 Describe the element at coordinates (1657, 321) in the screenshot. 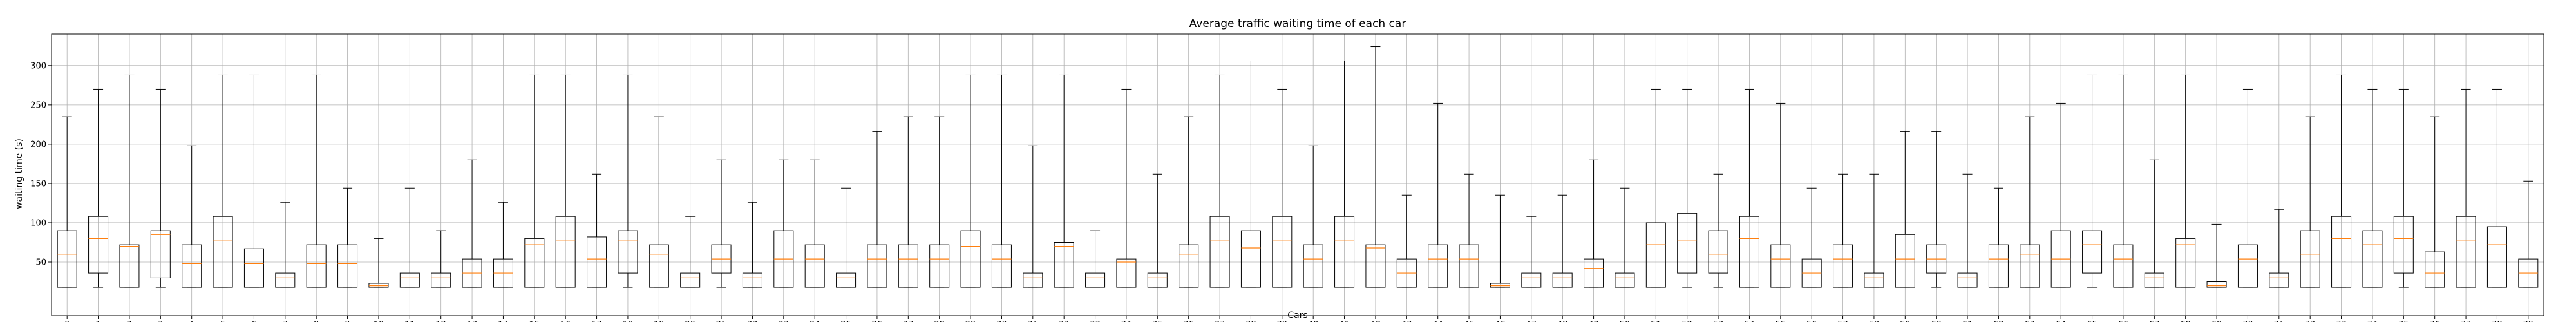

I see `x-tick-label: 51` at that location.